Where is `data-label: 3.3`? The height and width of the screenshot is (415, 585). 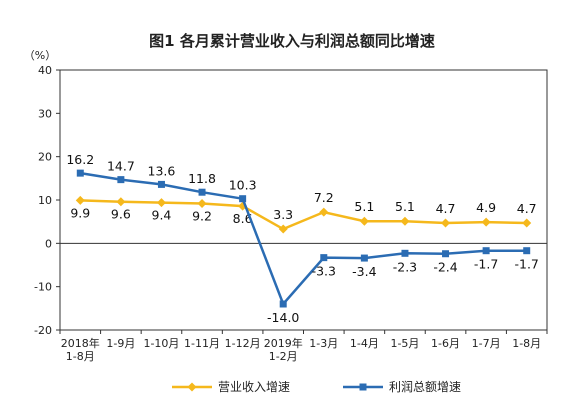 data-label: 3.3 is located at coordinates (283, 214).